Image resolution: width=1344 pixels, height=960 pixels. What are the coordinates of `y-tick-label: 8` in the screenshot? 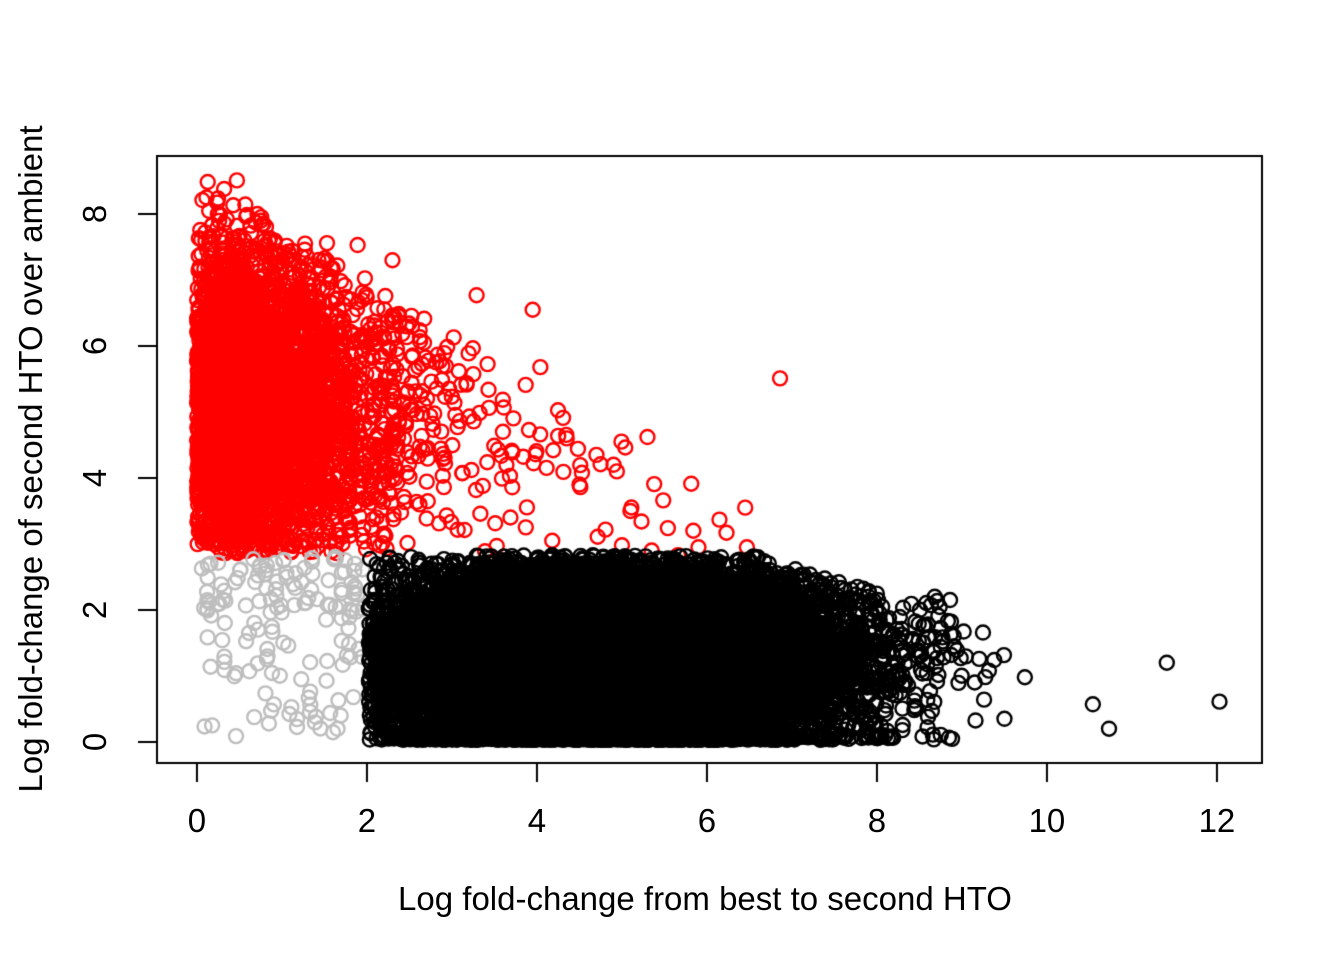 It's located at (94, 214).